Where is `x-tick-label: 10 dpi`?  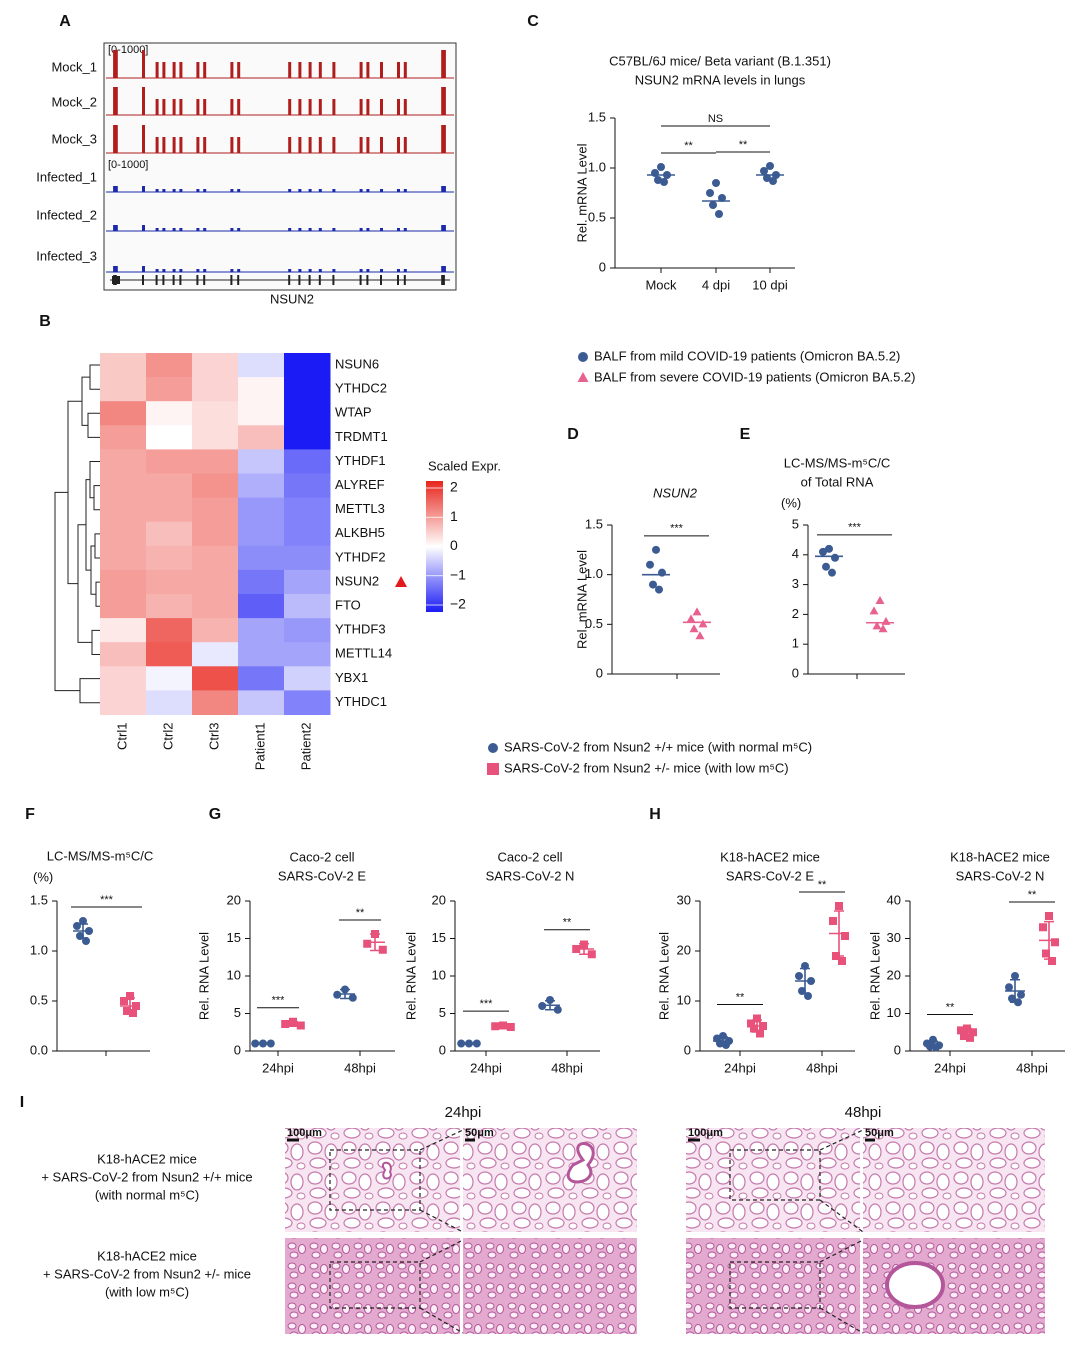 x-tick-label: 10 dpi is located at coordinates (770, 284).